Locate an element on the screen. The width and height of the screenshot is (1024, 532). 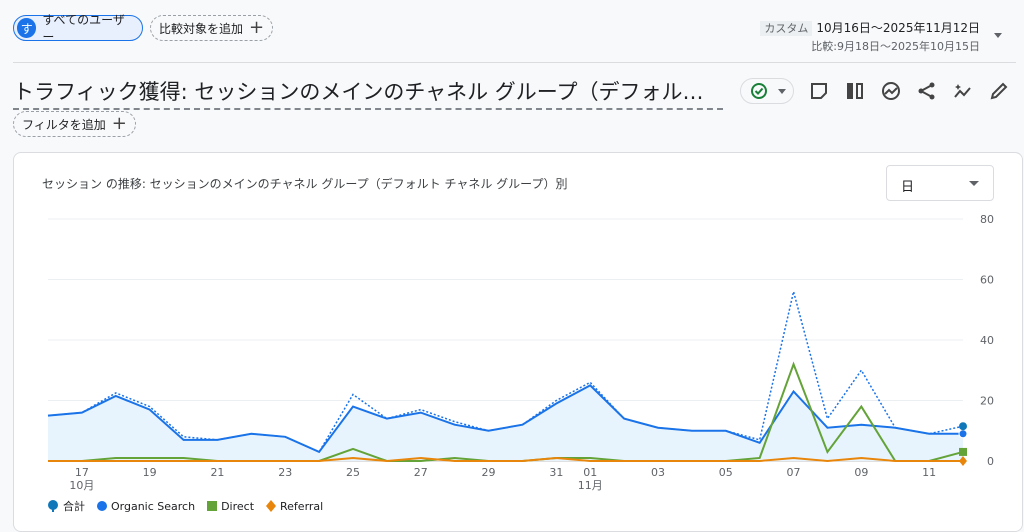
add-filter-label: フィルタを追加 is located at coordinates (64, 124).